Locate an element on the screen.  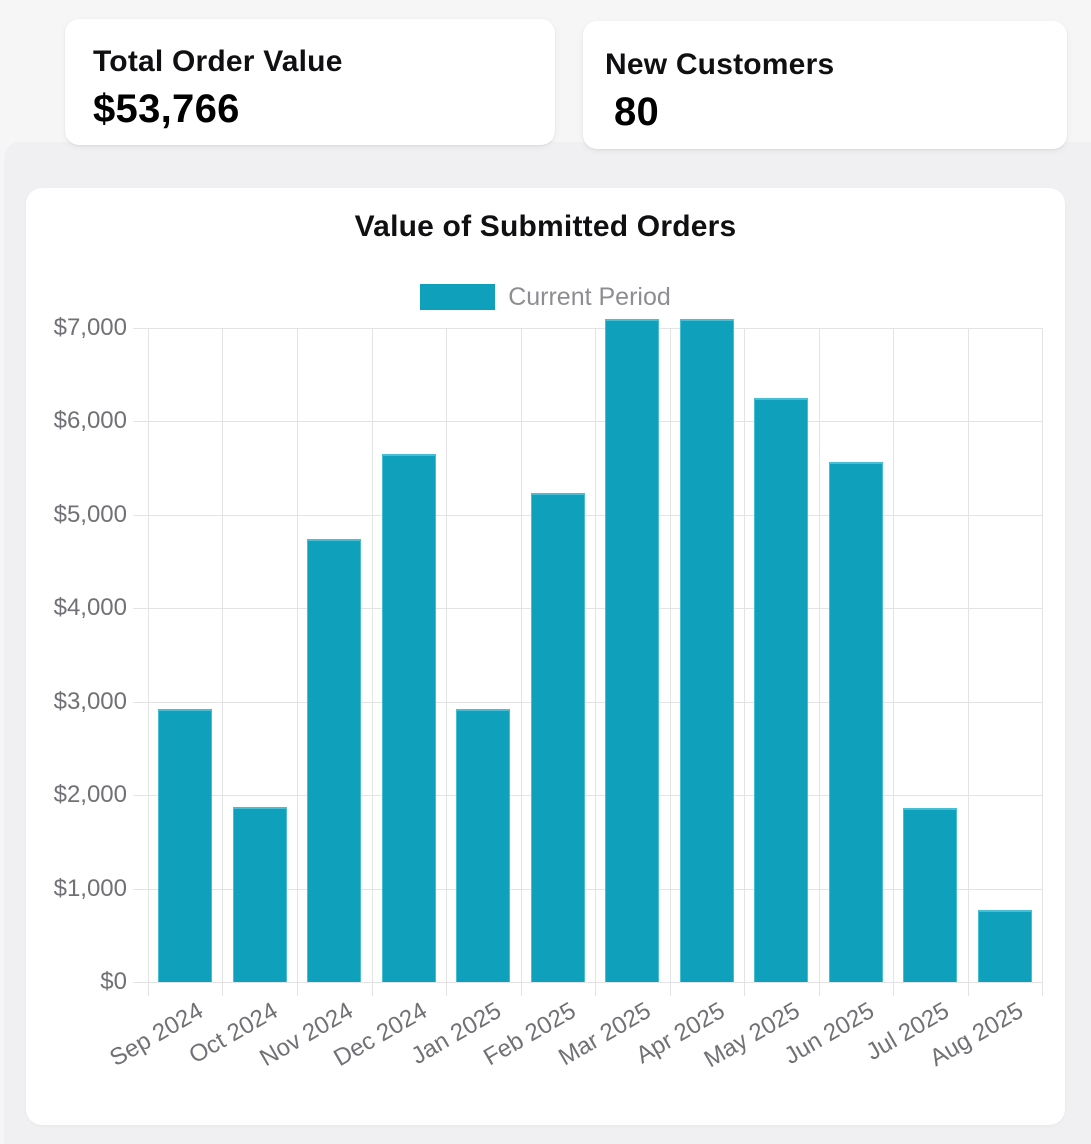
bar-may-2025 is located at coordinates (781, 690).